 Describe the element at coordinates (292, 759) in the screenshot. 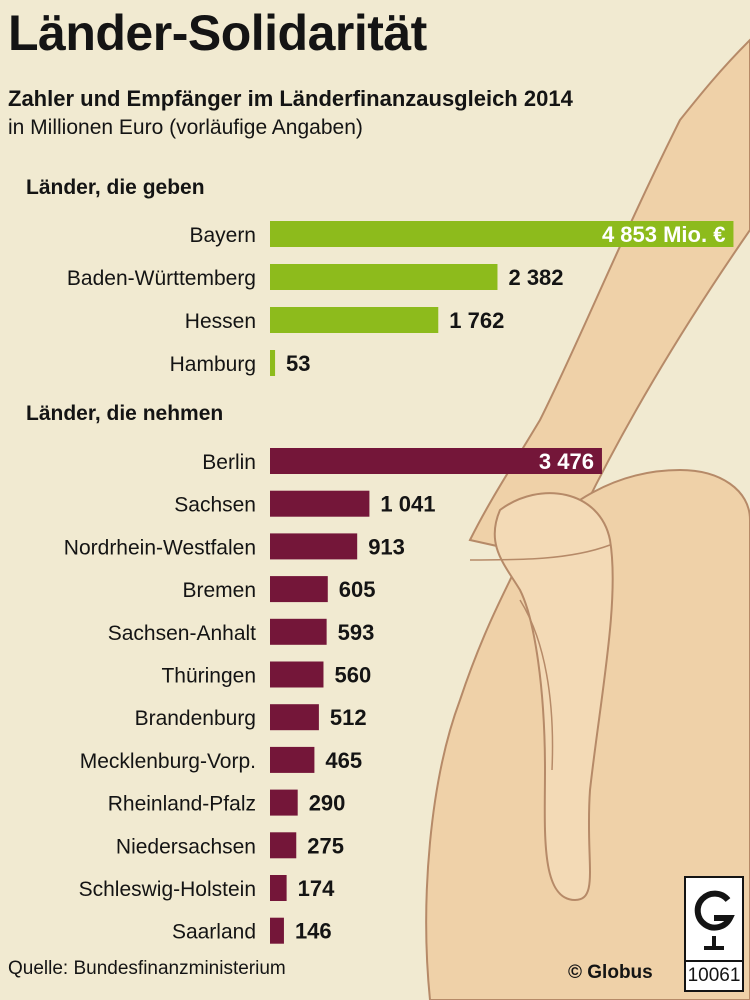

I see `bar-mecklenburg-vorp-` at that location.